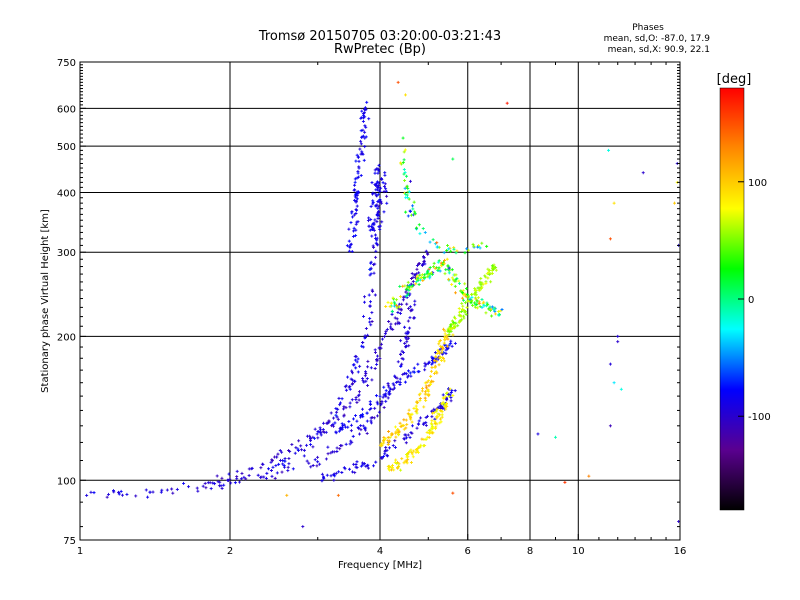 The width and height of the screenshot is (800, 600). What do you see at coordinates (380, 565) in the screenshot?
I see `x-axis-label: Frequency [MHz]` at bounding box center [380, 565].